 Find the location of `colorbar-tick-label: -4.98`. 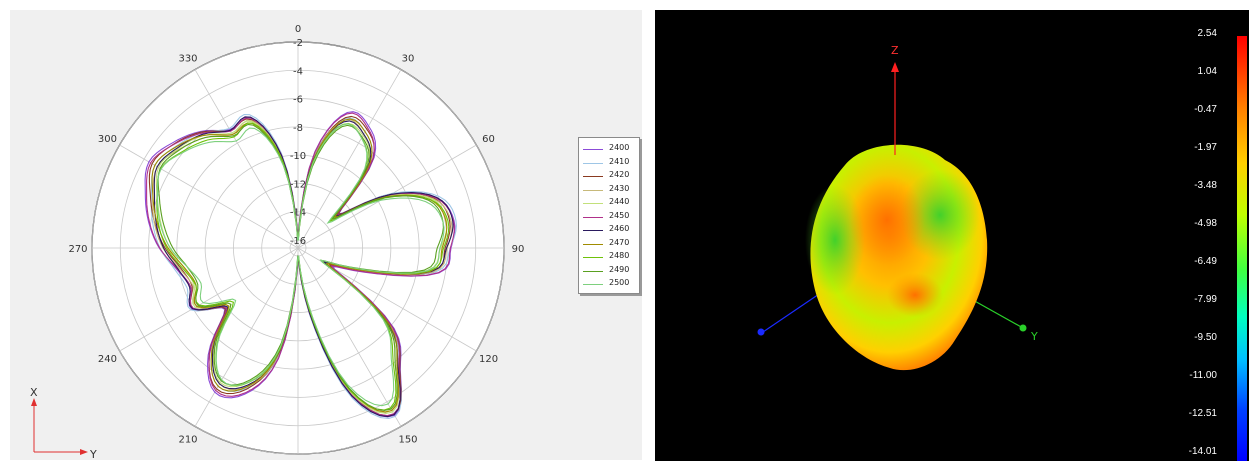

colorbar-tick-label: -4.98 is located at coordinates (1205, 223).